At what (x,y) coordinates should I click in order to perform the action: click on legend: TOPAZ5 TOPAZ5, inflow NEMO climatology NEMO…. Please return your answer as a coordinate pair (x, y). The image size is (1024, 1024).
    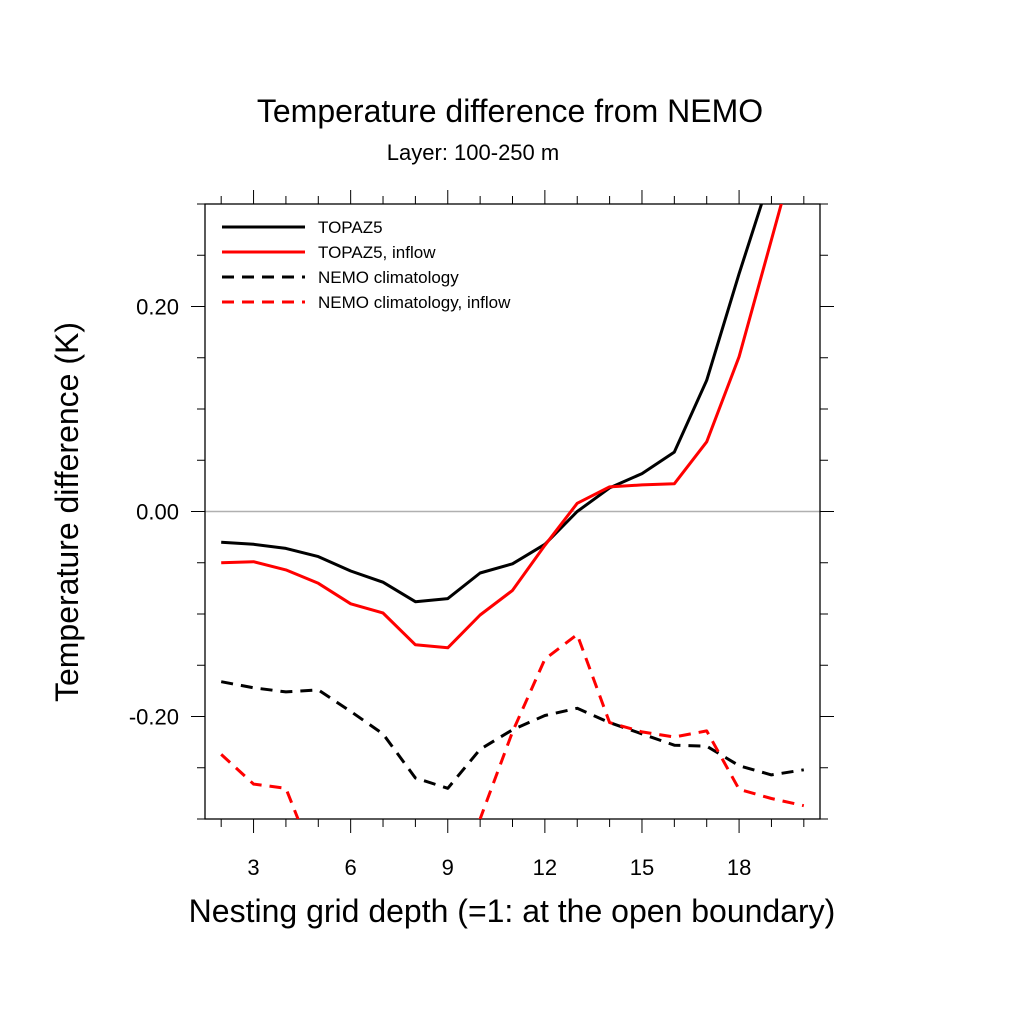
    Looking at the image, I should click on (366, 265).